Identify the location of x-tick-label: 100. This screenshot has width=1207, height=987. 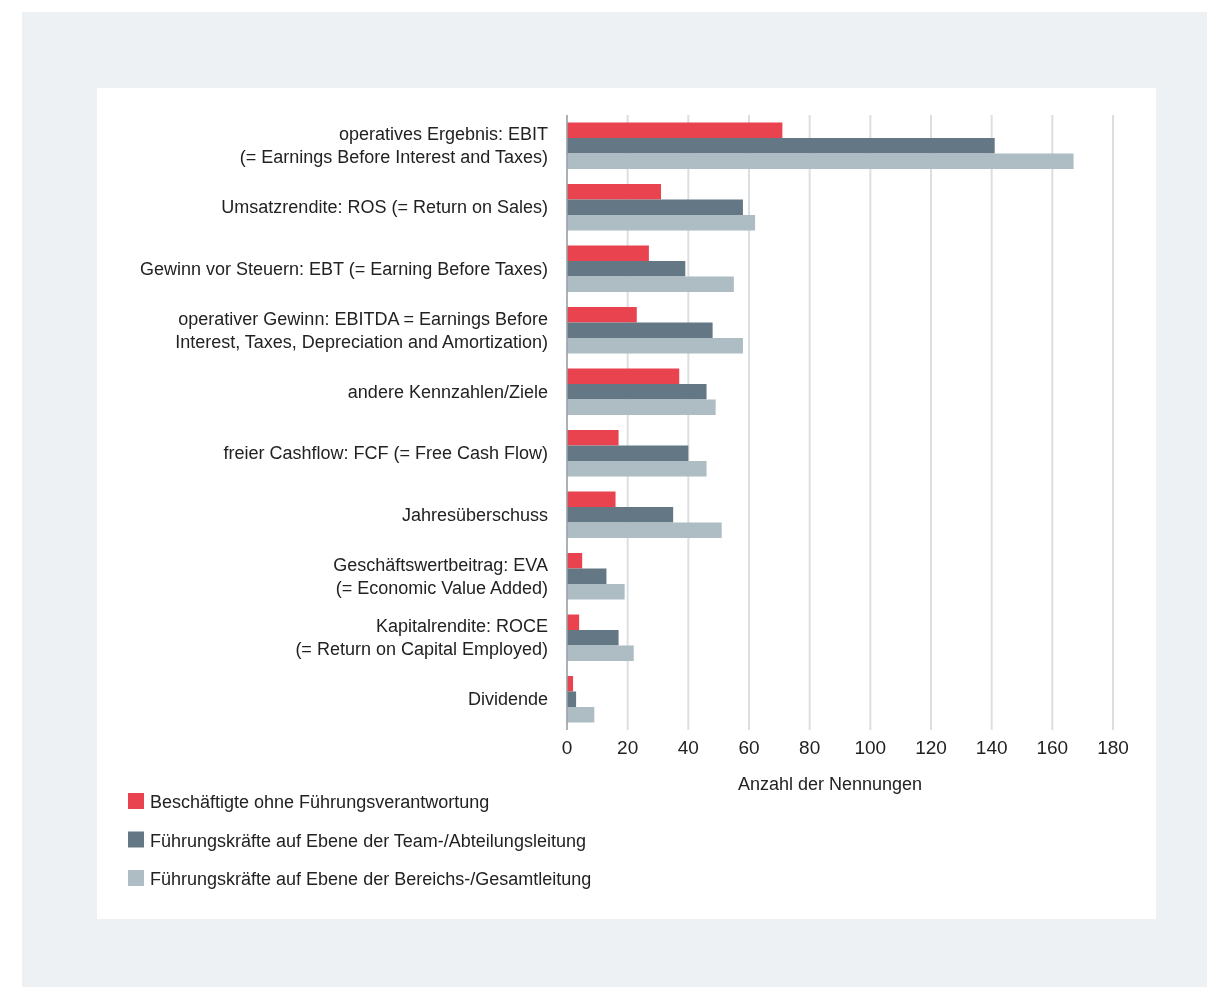
(870, 747).